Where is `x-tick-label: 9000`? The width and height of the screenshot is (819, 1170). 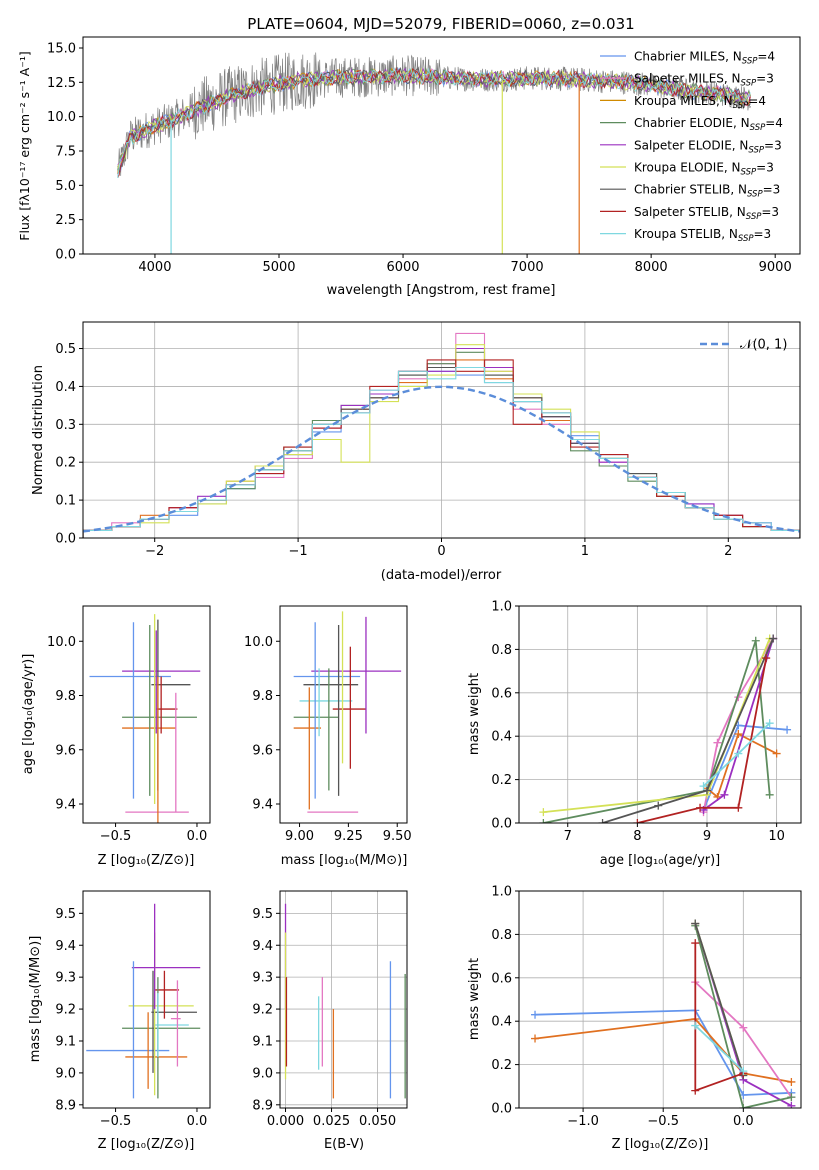
x-tick-label: 9000 is located at coordinates (775, 267).